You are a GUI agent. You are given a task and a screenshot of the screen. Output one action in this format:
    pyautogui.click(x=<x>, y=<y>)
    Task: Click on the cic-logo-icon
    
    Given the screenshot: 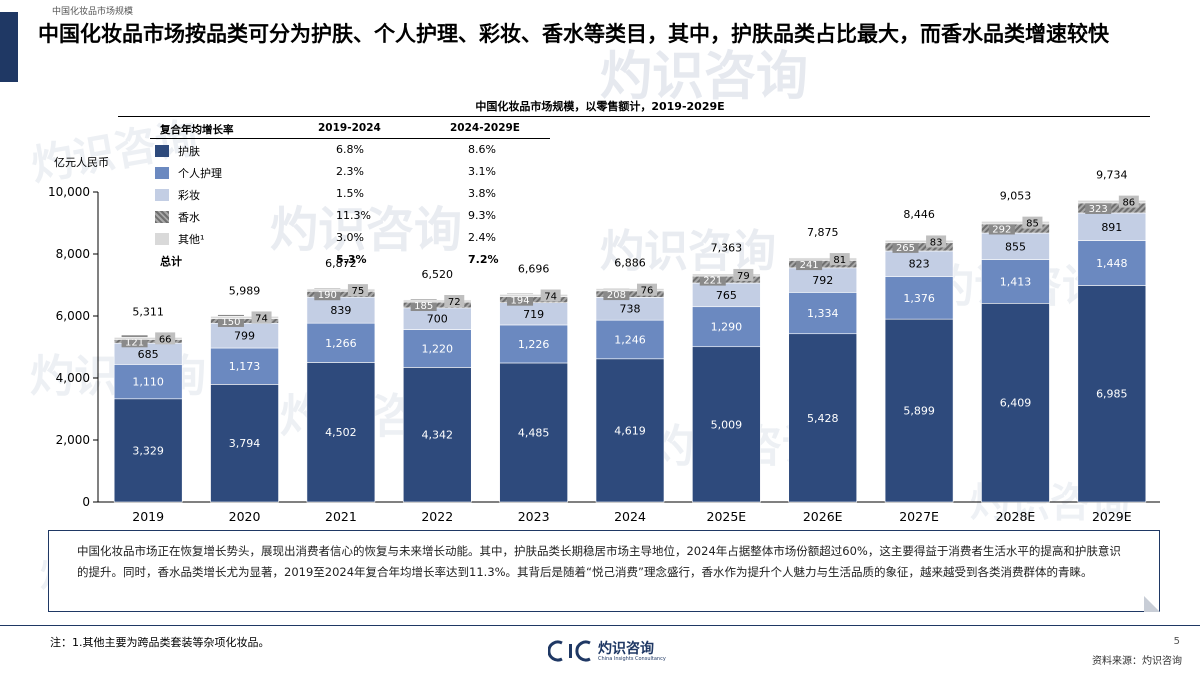 What is the action you would take?
    pyautogui.click(x=569, y=651)
    